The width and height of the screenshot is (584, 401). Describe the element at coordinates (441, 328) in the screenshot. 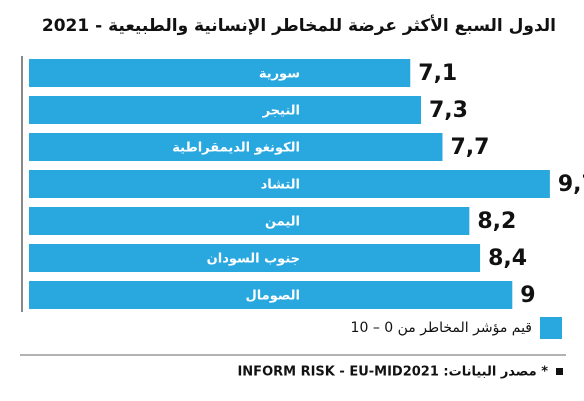

I see `legend-label: قيم مؤشر المخاطر من 0 – 10` at that location.